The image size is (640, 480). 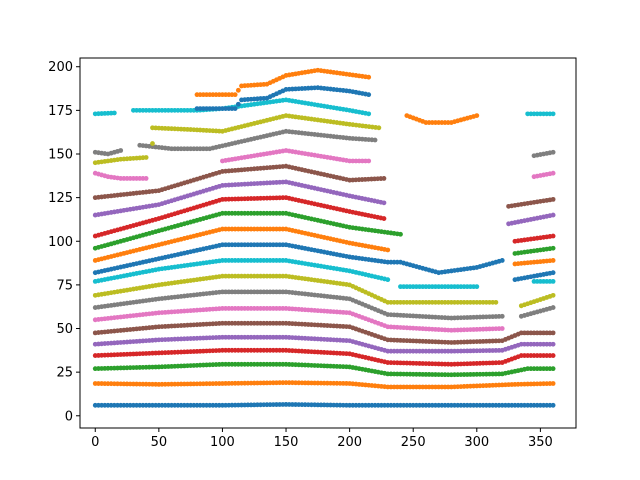 I want to click on y-tick-label: 0, so click(x=69, y=416).